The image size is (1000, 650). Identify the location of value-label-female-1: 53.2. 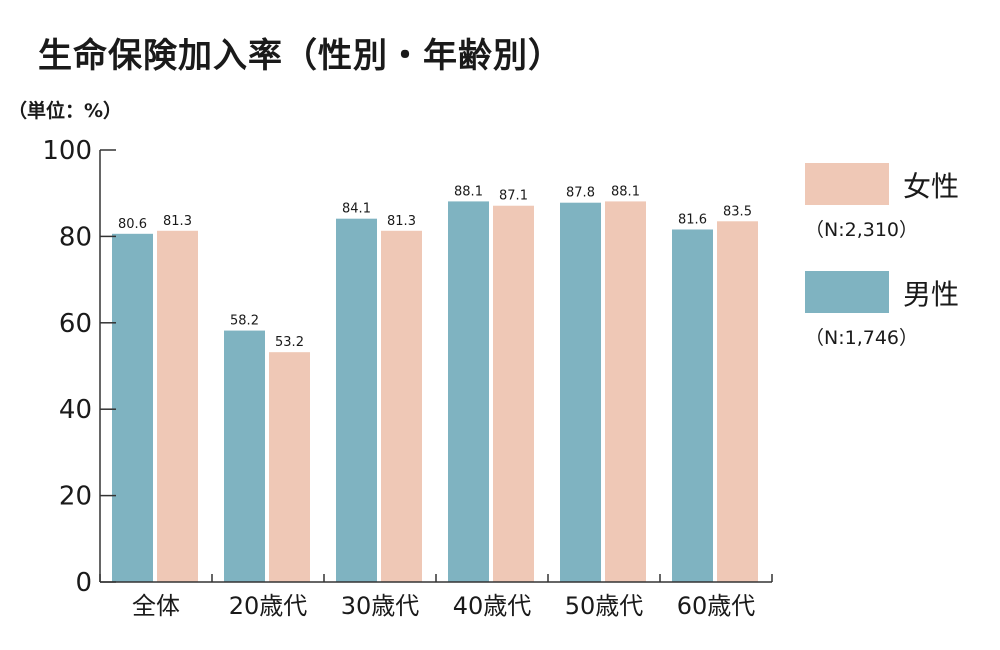
(289, 342).